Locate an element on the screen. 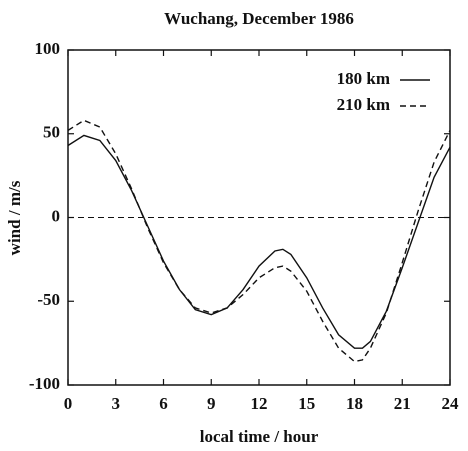 The image size is (468, 451). x-tick-label: 15 is located at coordinates (306, 403).